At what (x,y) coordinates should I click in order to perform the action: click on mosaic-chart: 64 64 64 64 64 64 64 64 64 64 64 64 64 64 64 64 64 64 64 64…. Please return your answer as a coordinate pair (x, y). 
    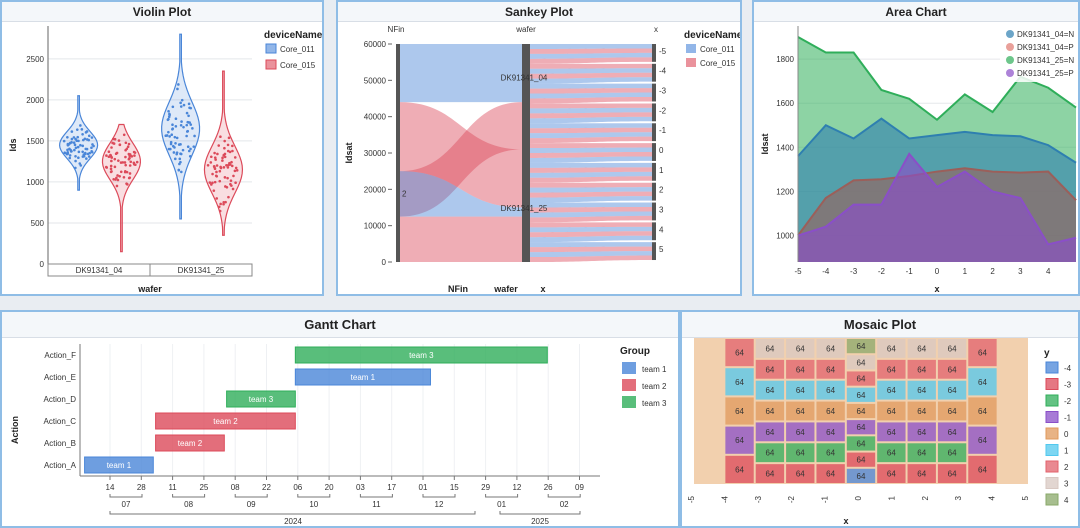
    Looking at the image, I should click on (879, 432).